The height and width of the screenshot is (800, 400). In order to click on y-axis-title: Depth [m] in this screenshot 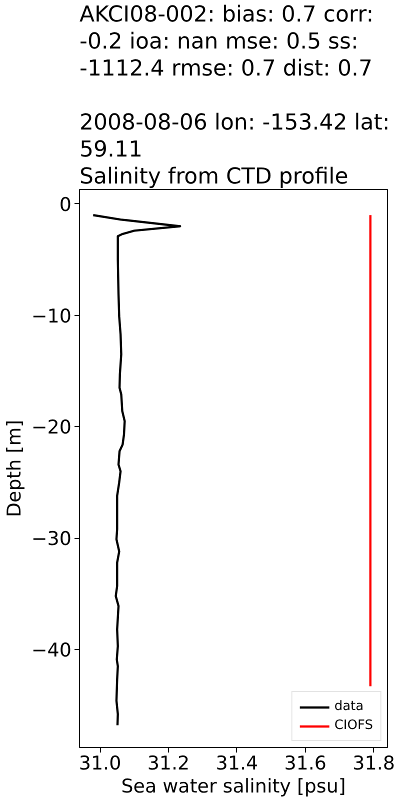, I will do `click(14, 469)`.